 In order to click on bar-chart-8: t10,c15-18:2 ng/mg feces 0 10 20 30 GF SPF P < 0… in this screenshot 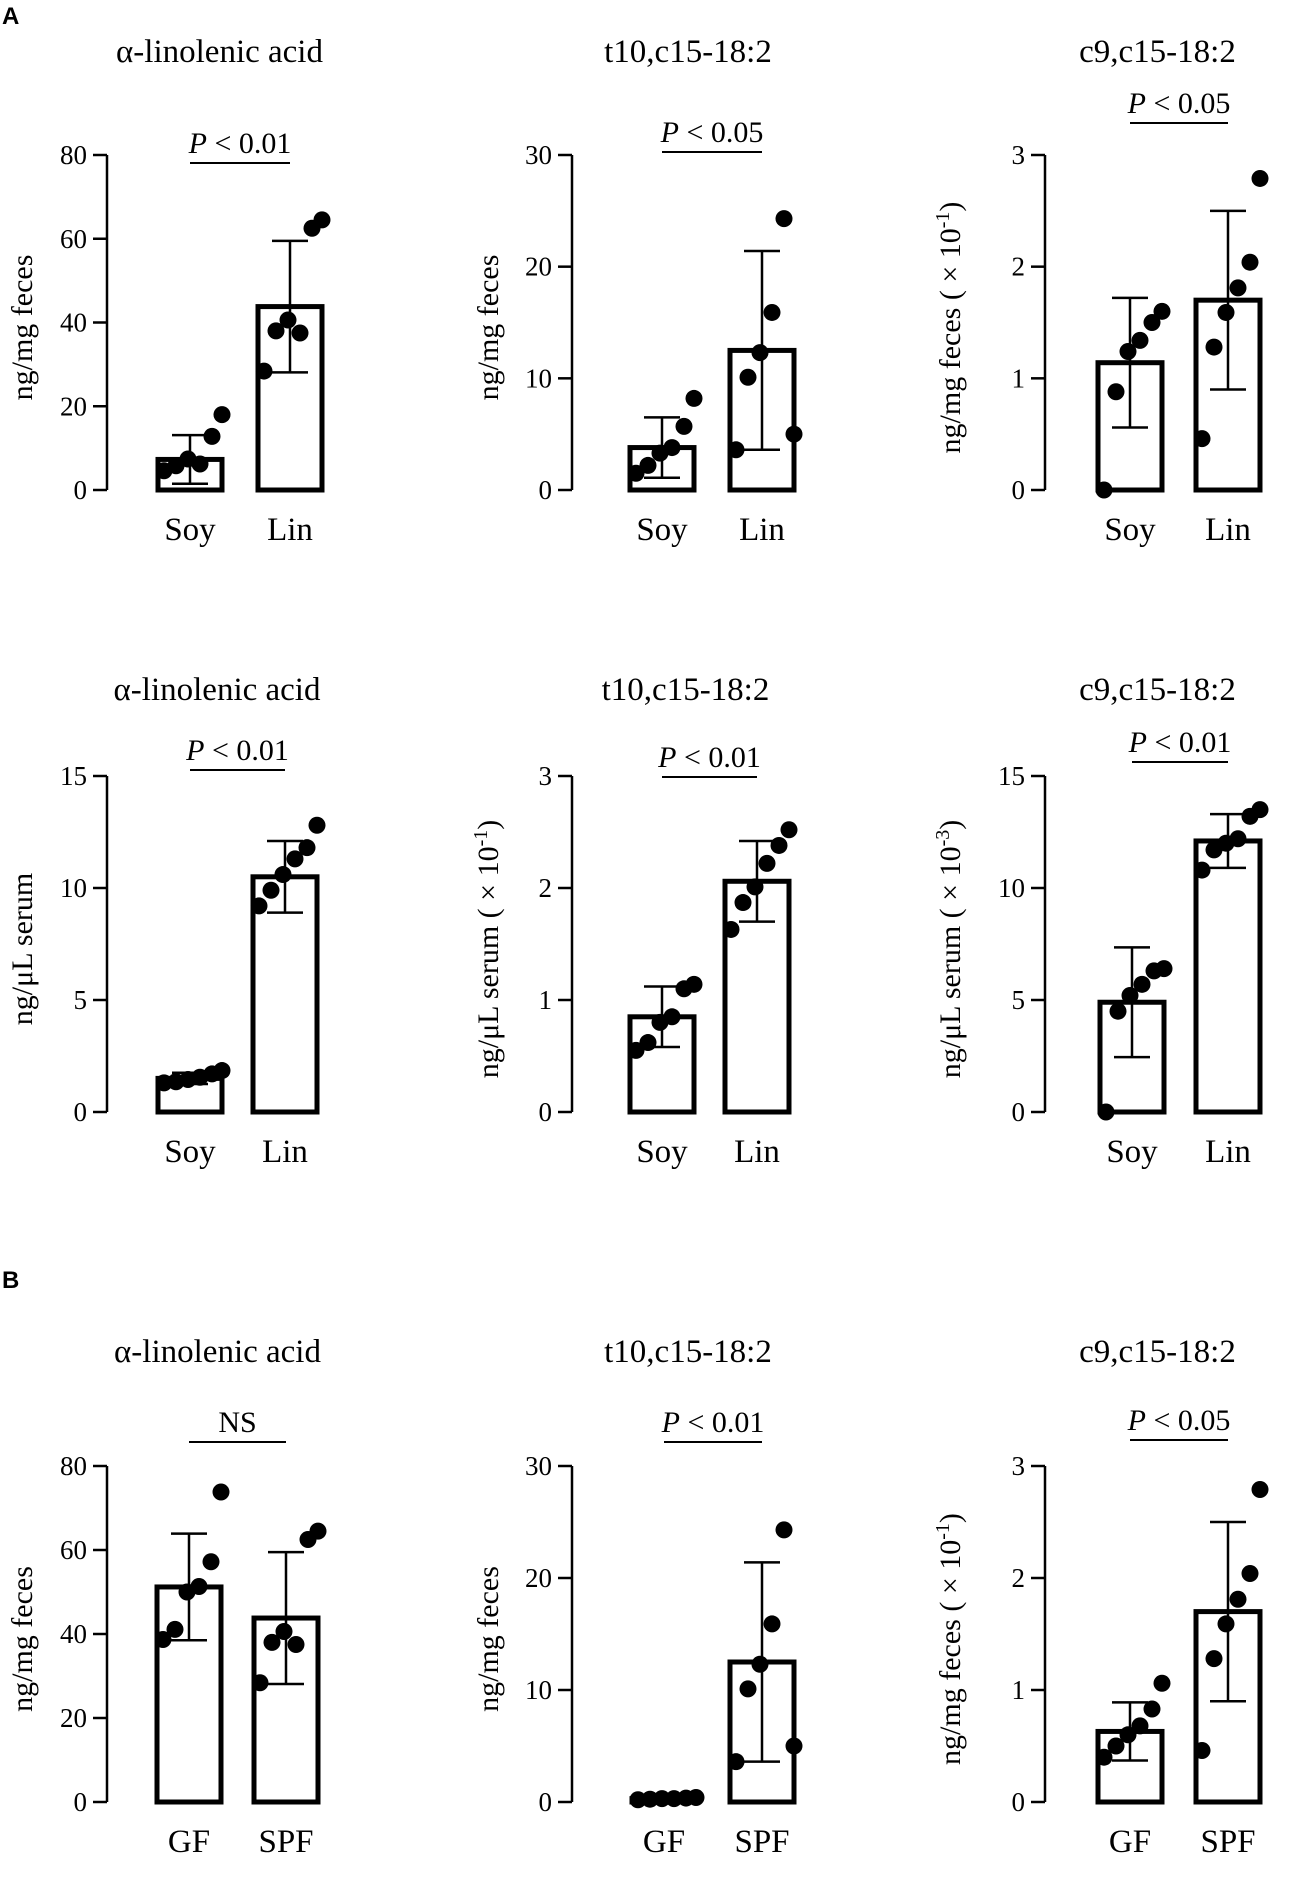, I will do `click(637, 1597)`.